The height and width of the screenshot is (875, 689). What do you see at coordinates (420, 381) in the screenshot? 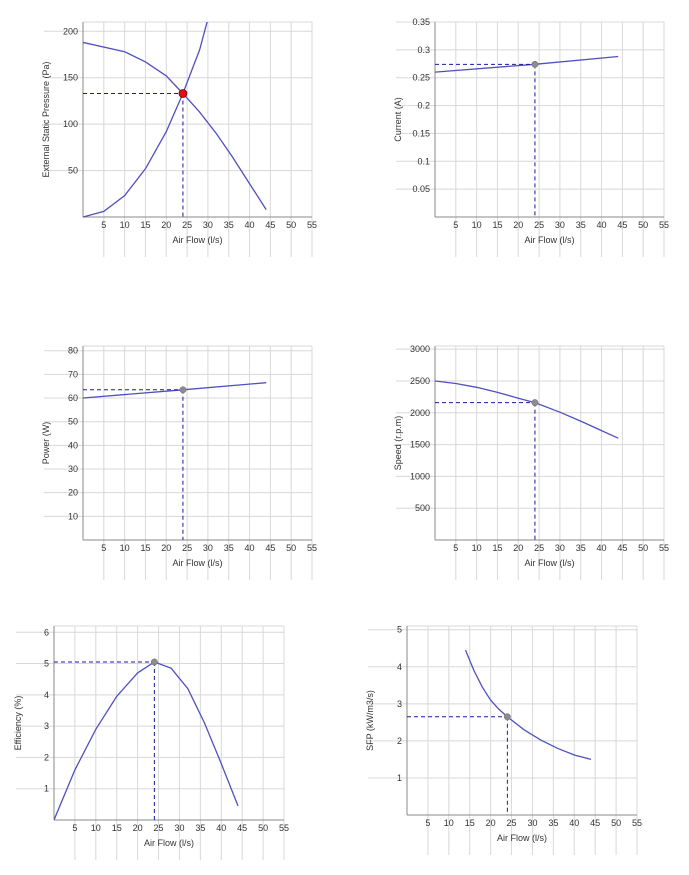
I see `y-tick-label: 2500` at bounding box center [420, 381].